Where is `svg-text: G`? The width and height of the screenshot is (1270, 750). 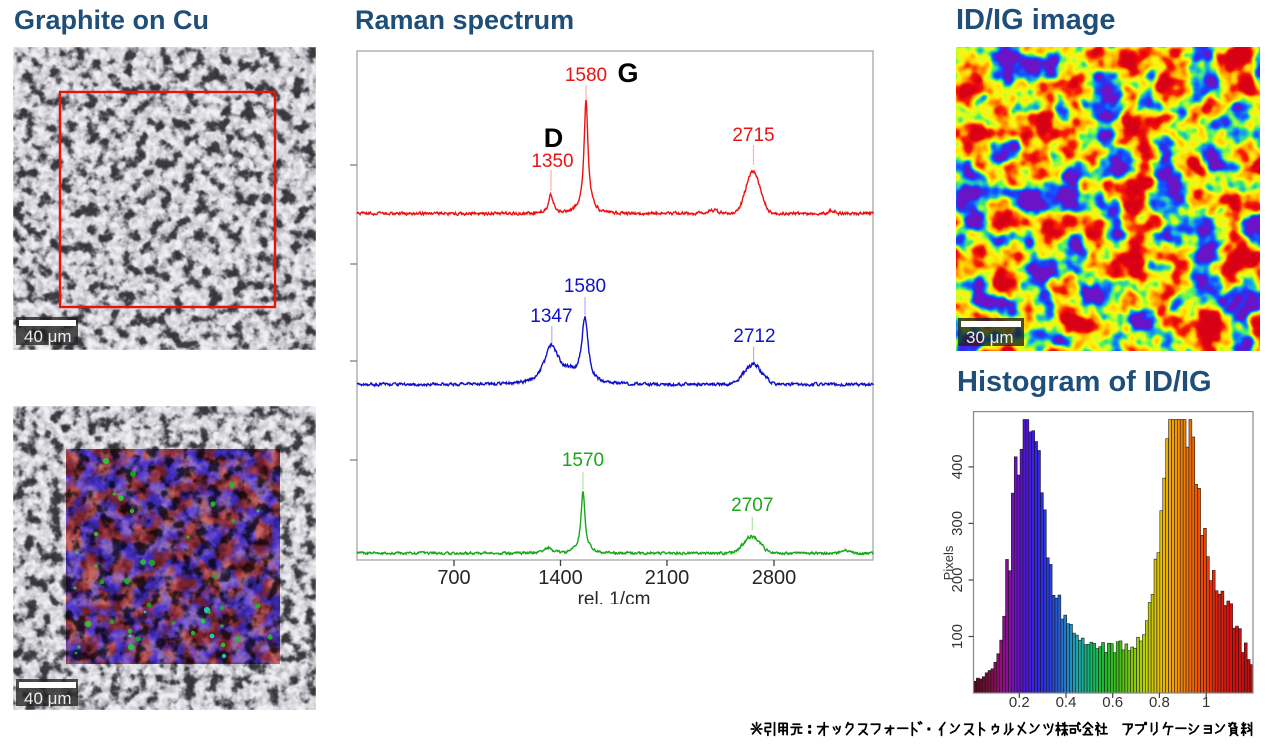 svg-text: G is located at coordinates (627, 73).